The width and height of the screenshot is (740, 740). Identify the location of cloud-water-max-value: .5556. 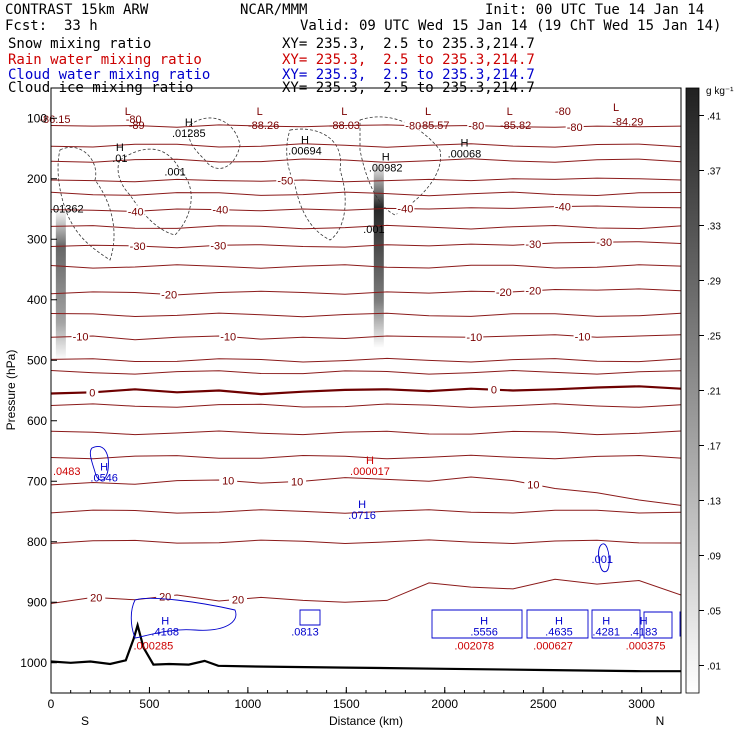
(484, 633).